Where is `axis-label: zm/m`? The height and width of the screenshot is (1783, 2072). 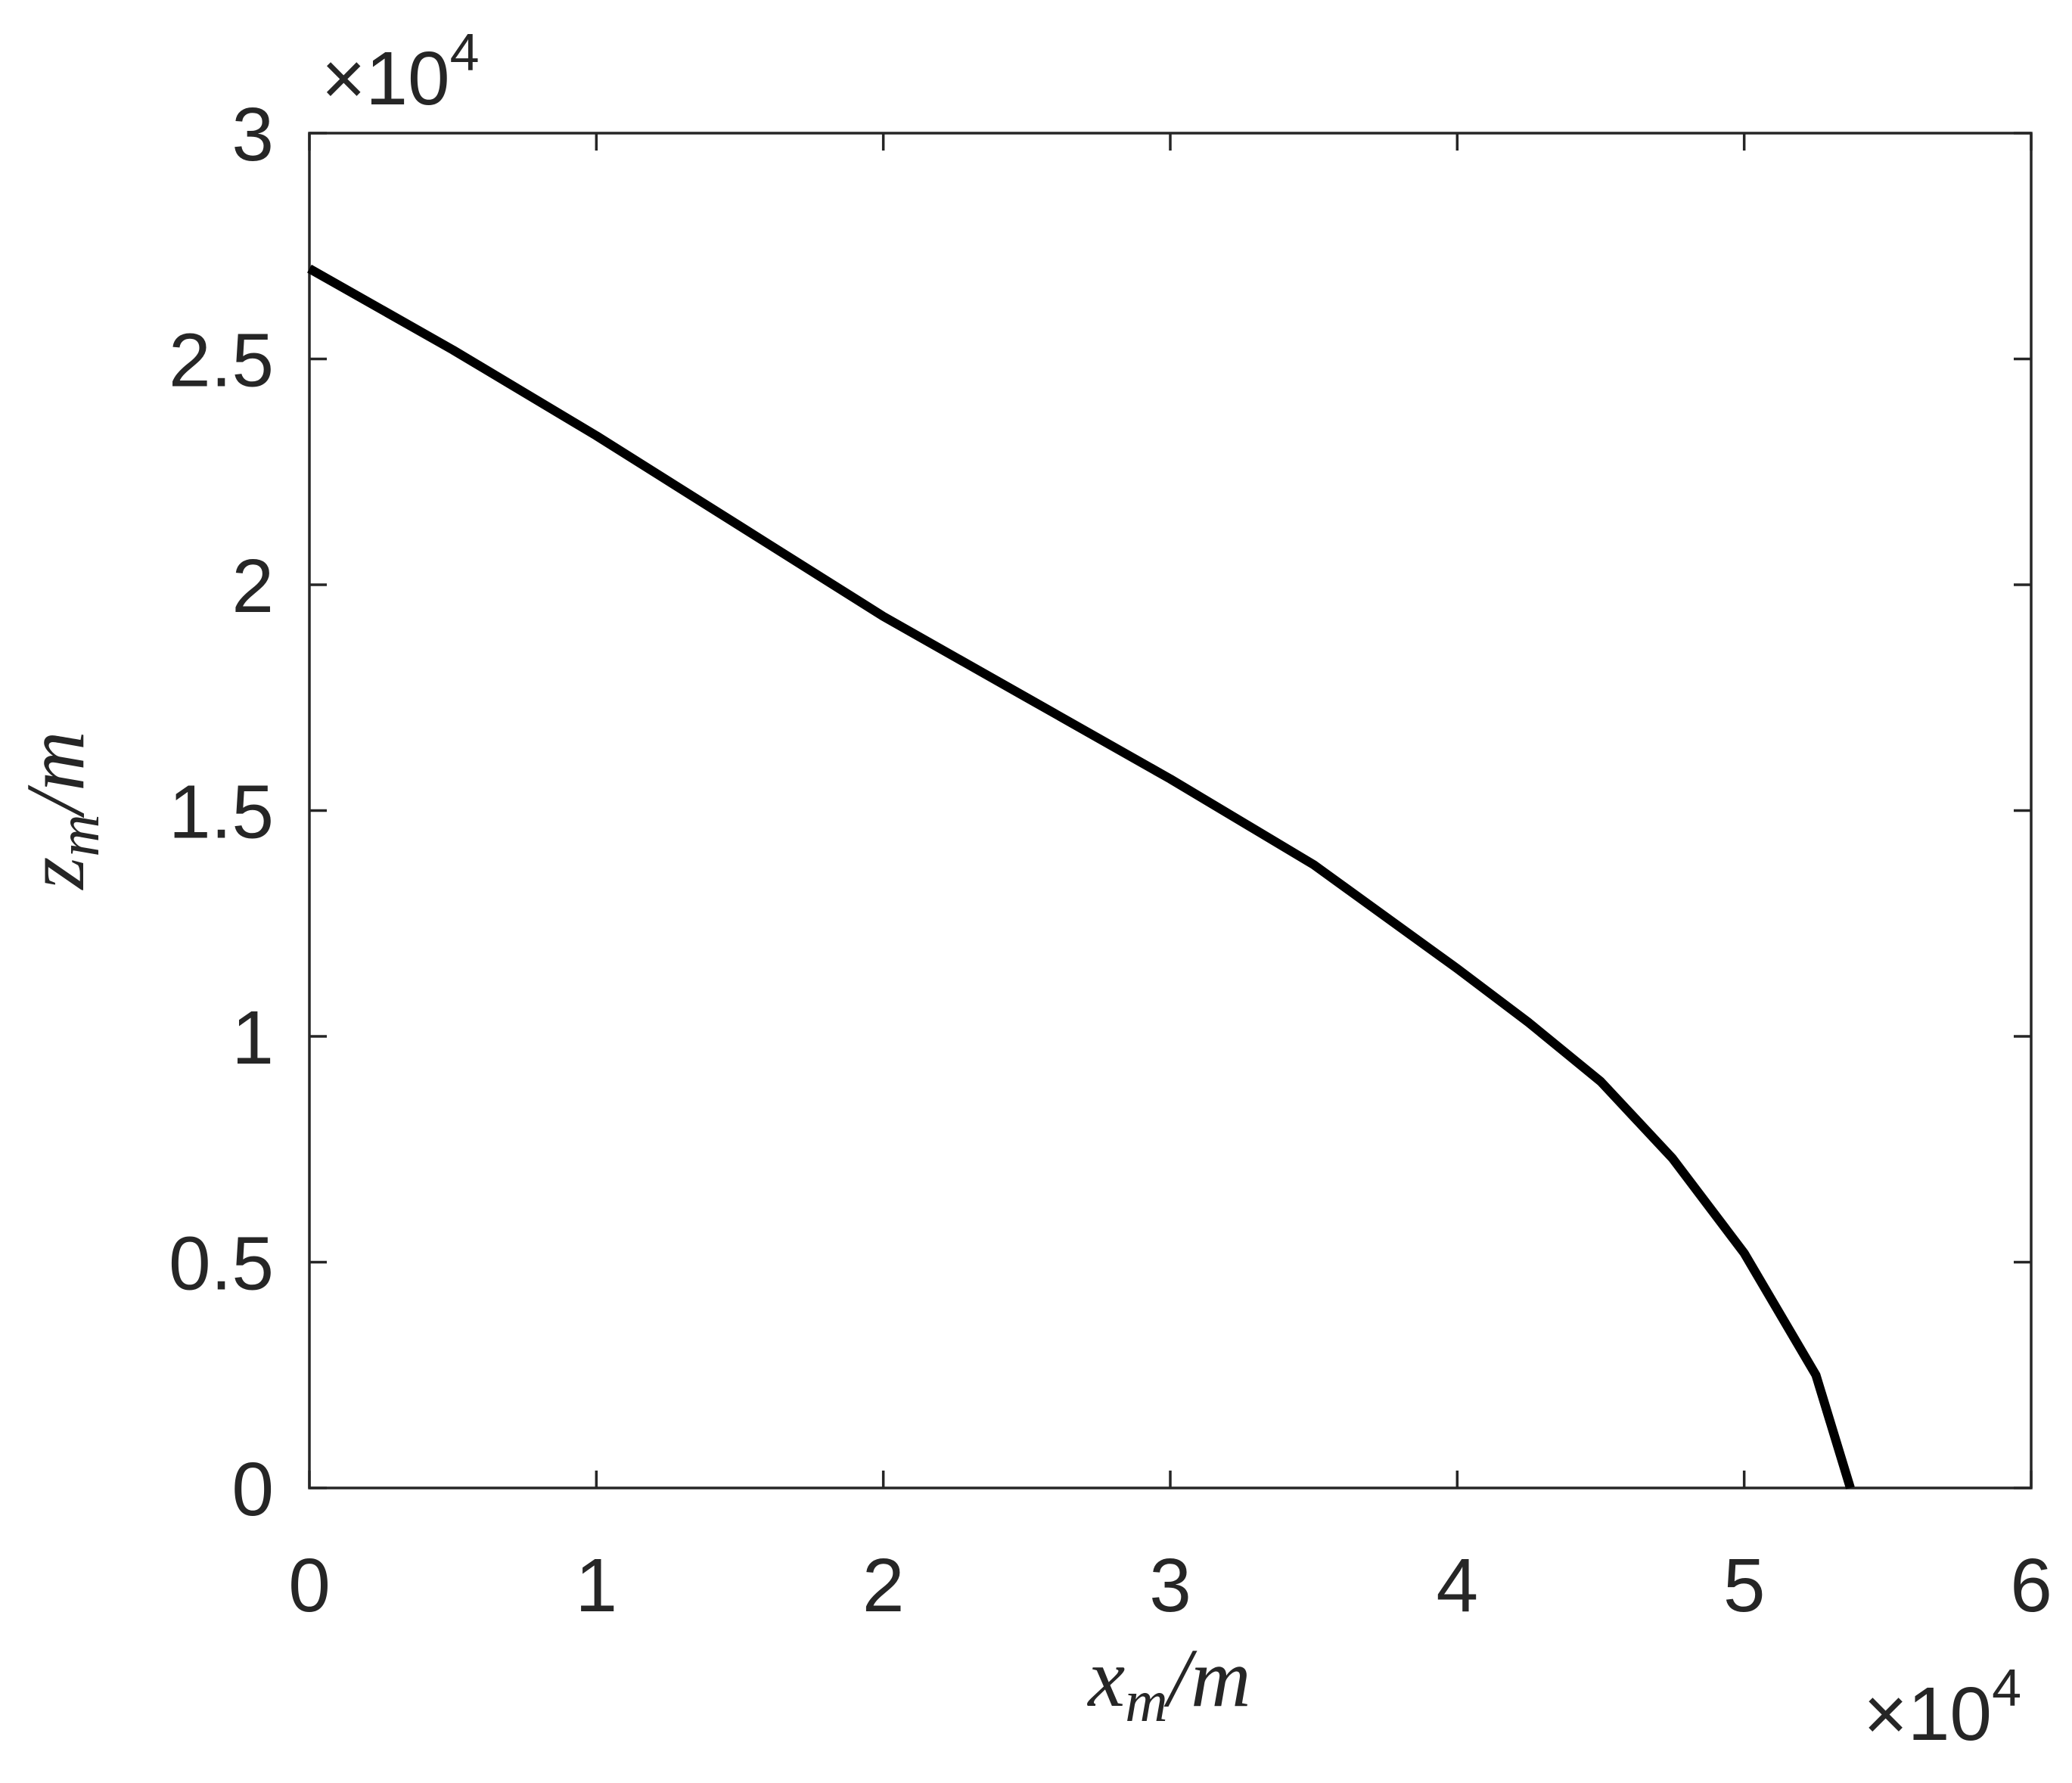
axis-label: zm/m is located at coordinates (60, 810).